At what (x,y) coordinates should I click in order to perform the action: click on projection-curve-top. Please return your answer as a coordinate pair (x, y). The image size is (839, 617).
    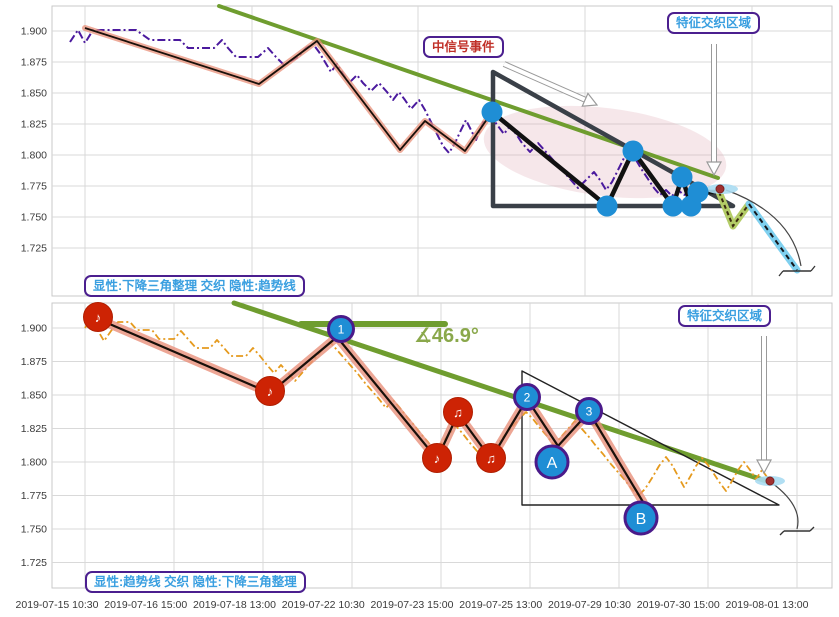
    Looking at the image, I should click on (763, 228).